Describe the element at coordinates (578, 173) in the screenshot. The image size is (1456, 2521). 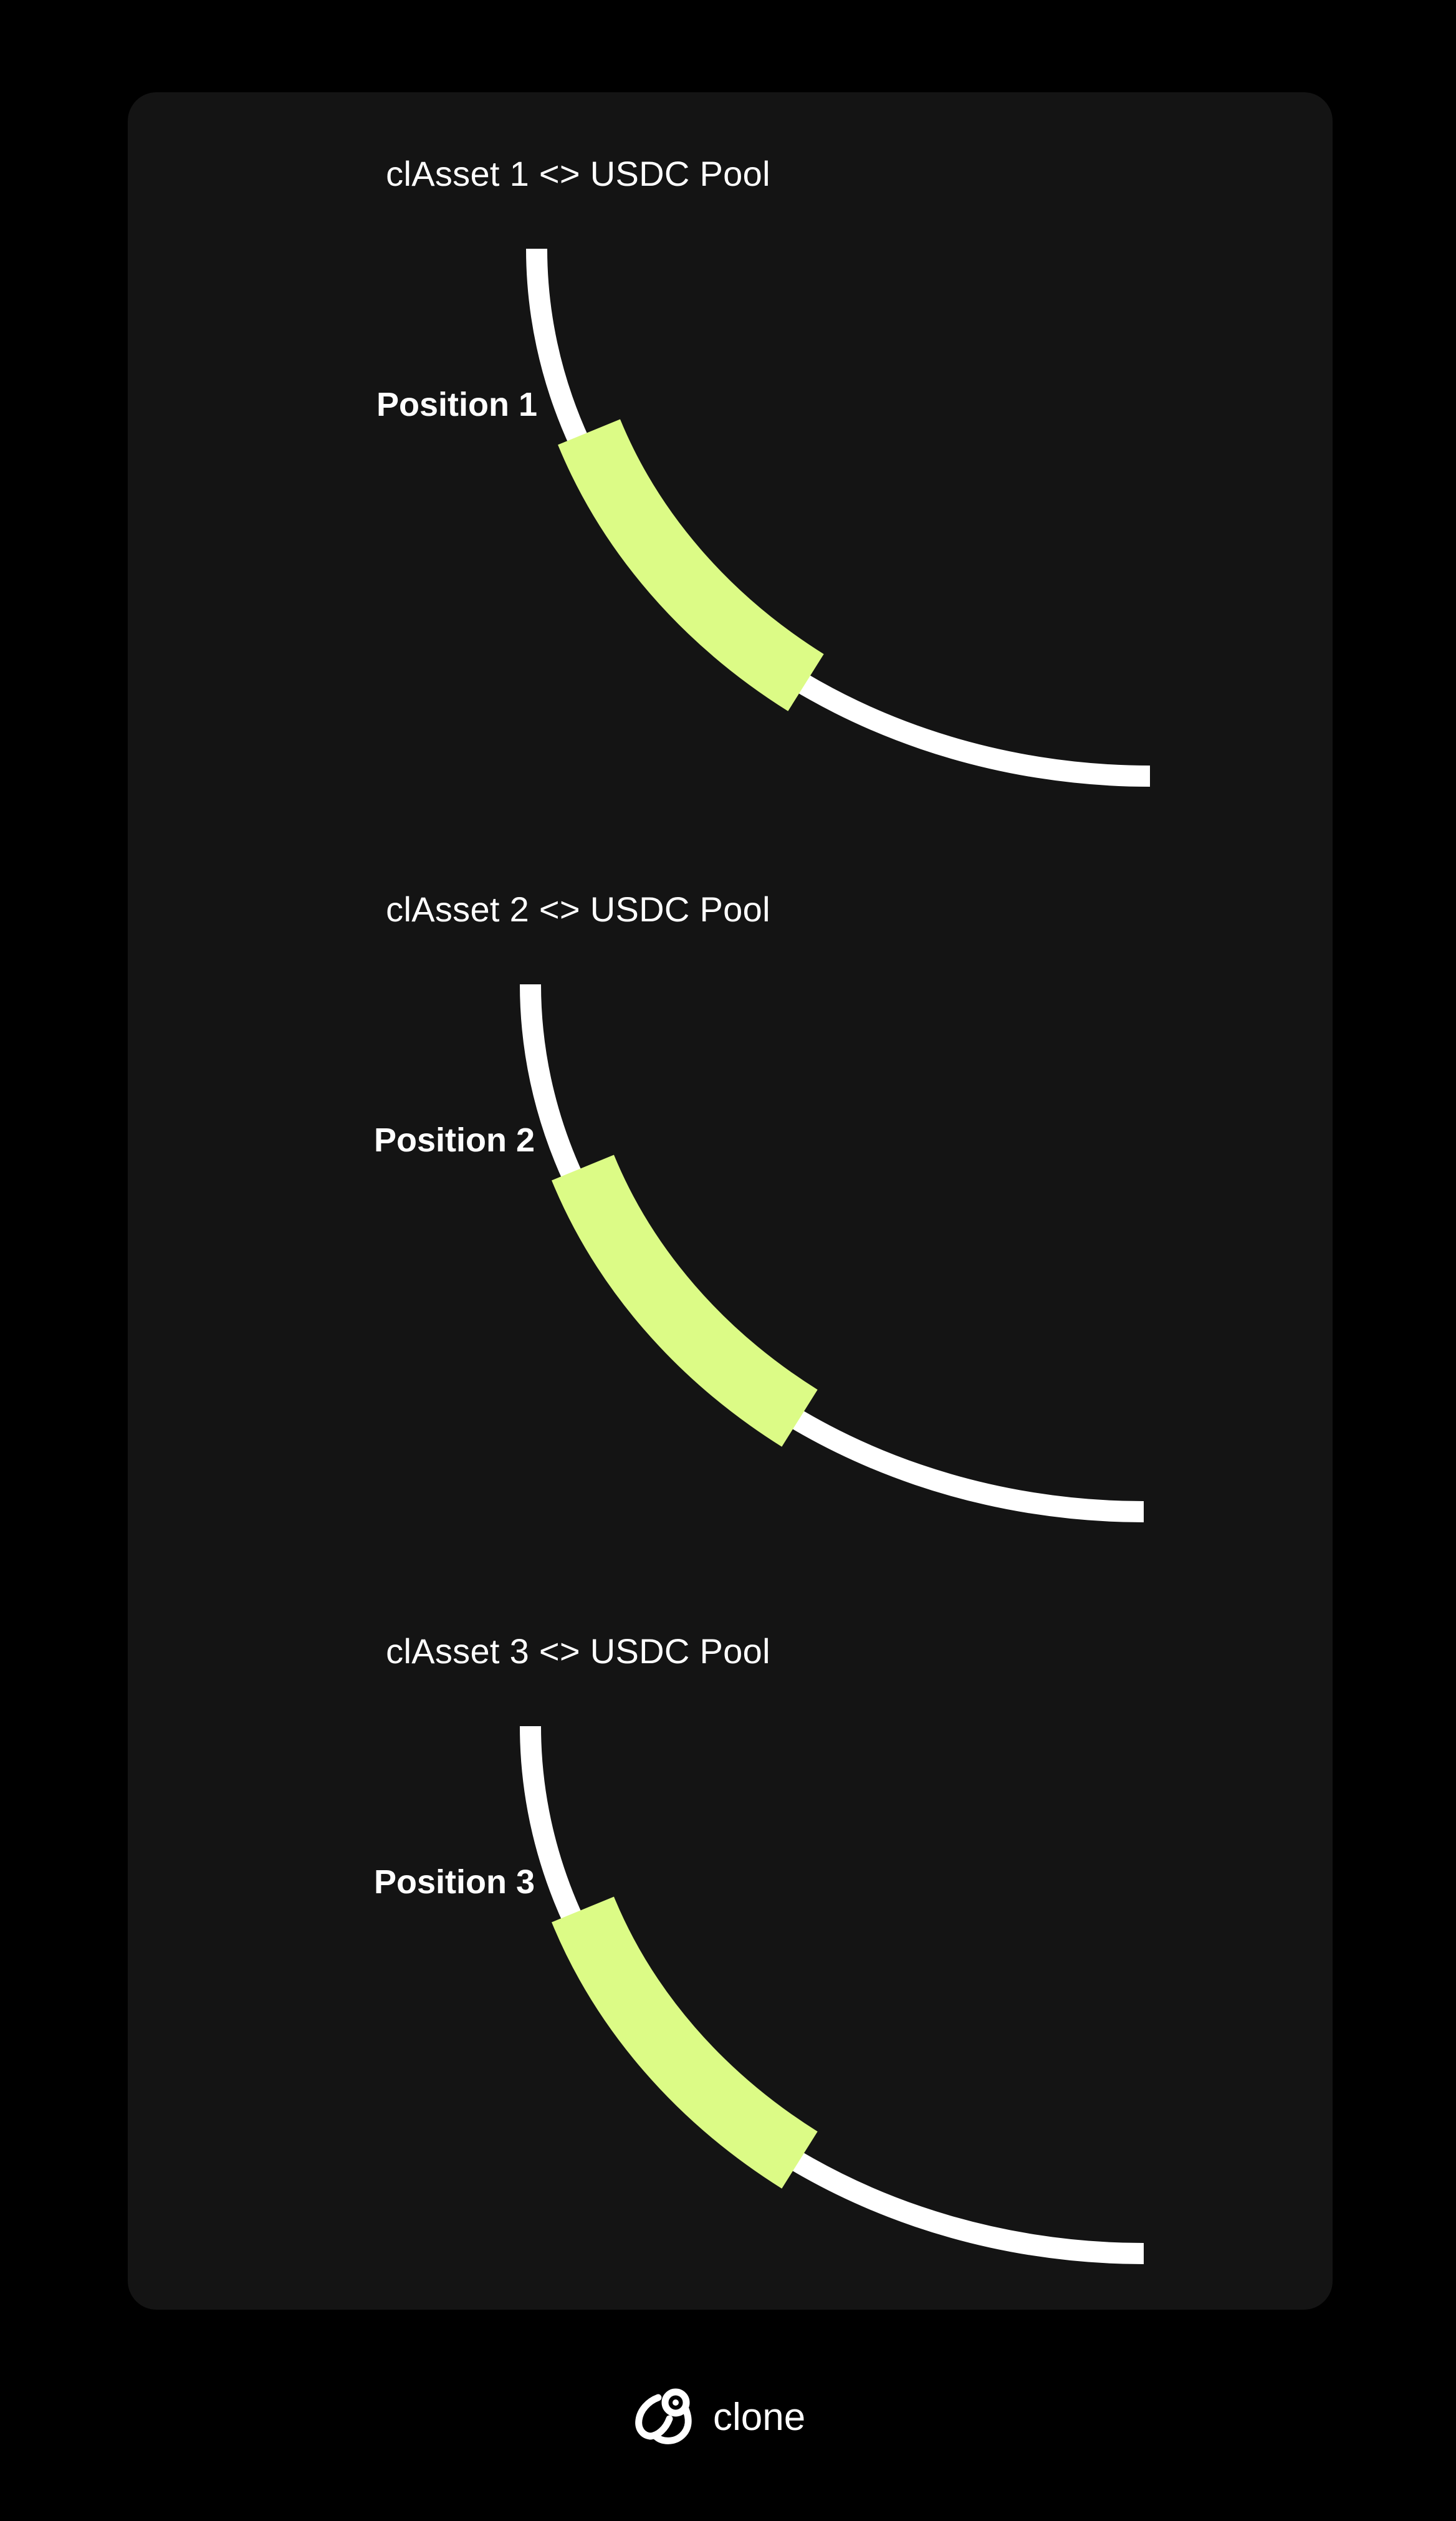
I see `pool-title: clAsset 1 <> USDC Pool` at that location.